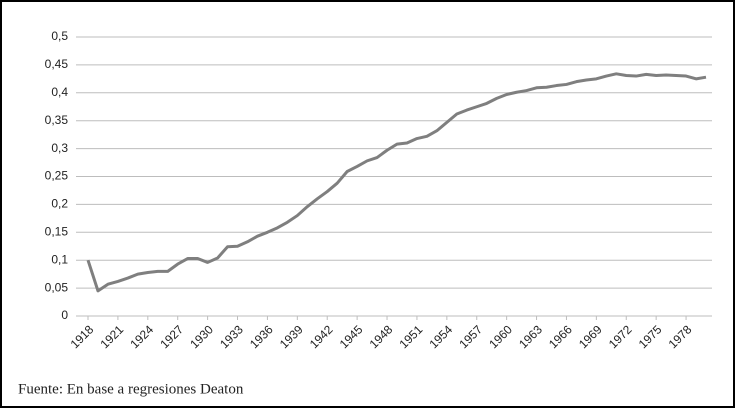 The height and width of the screenshot is (408, 735). I want to click on y-tick-label: 0,35, so click(57, 120).